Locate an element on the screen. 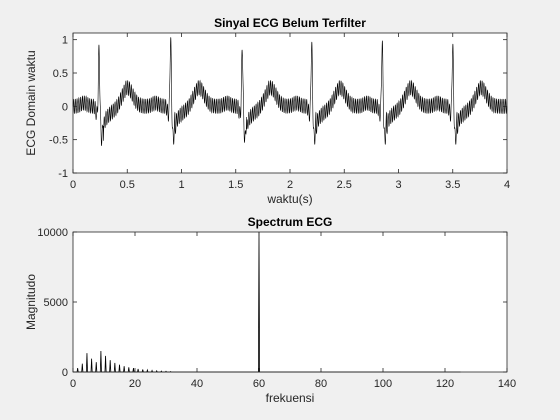  x-tick-label: 3.5 is located at coordinates (452, 185).